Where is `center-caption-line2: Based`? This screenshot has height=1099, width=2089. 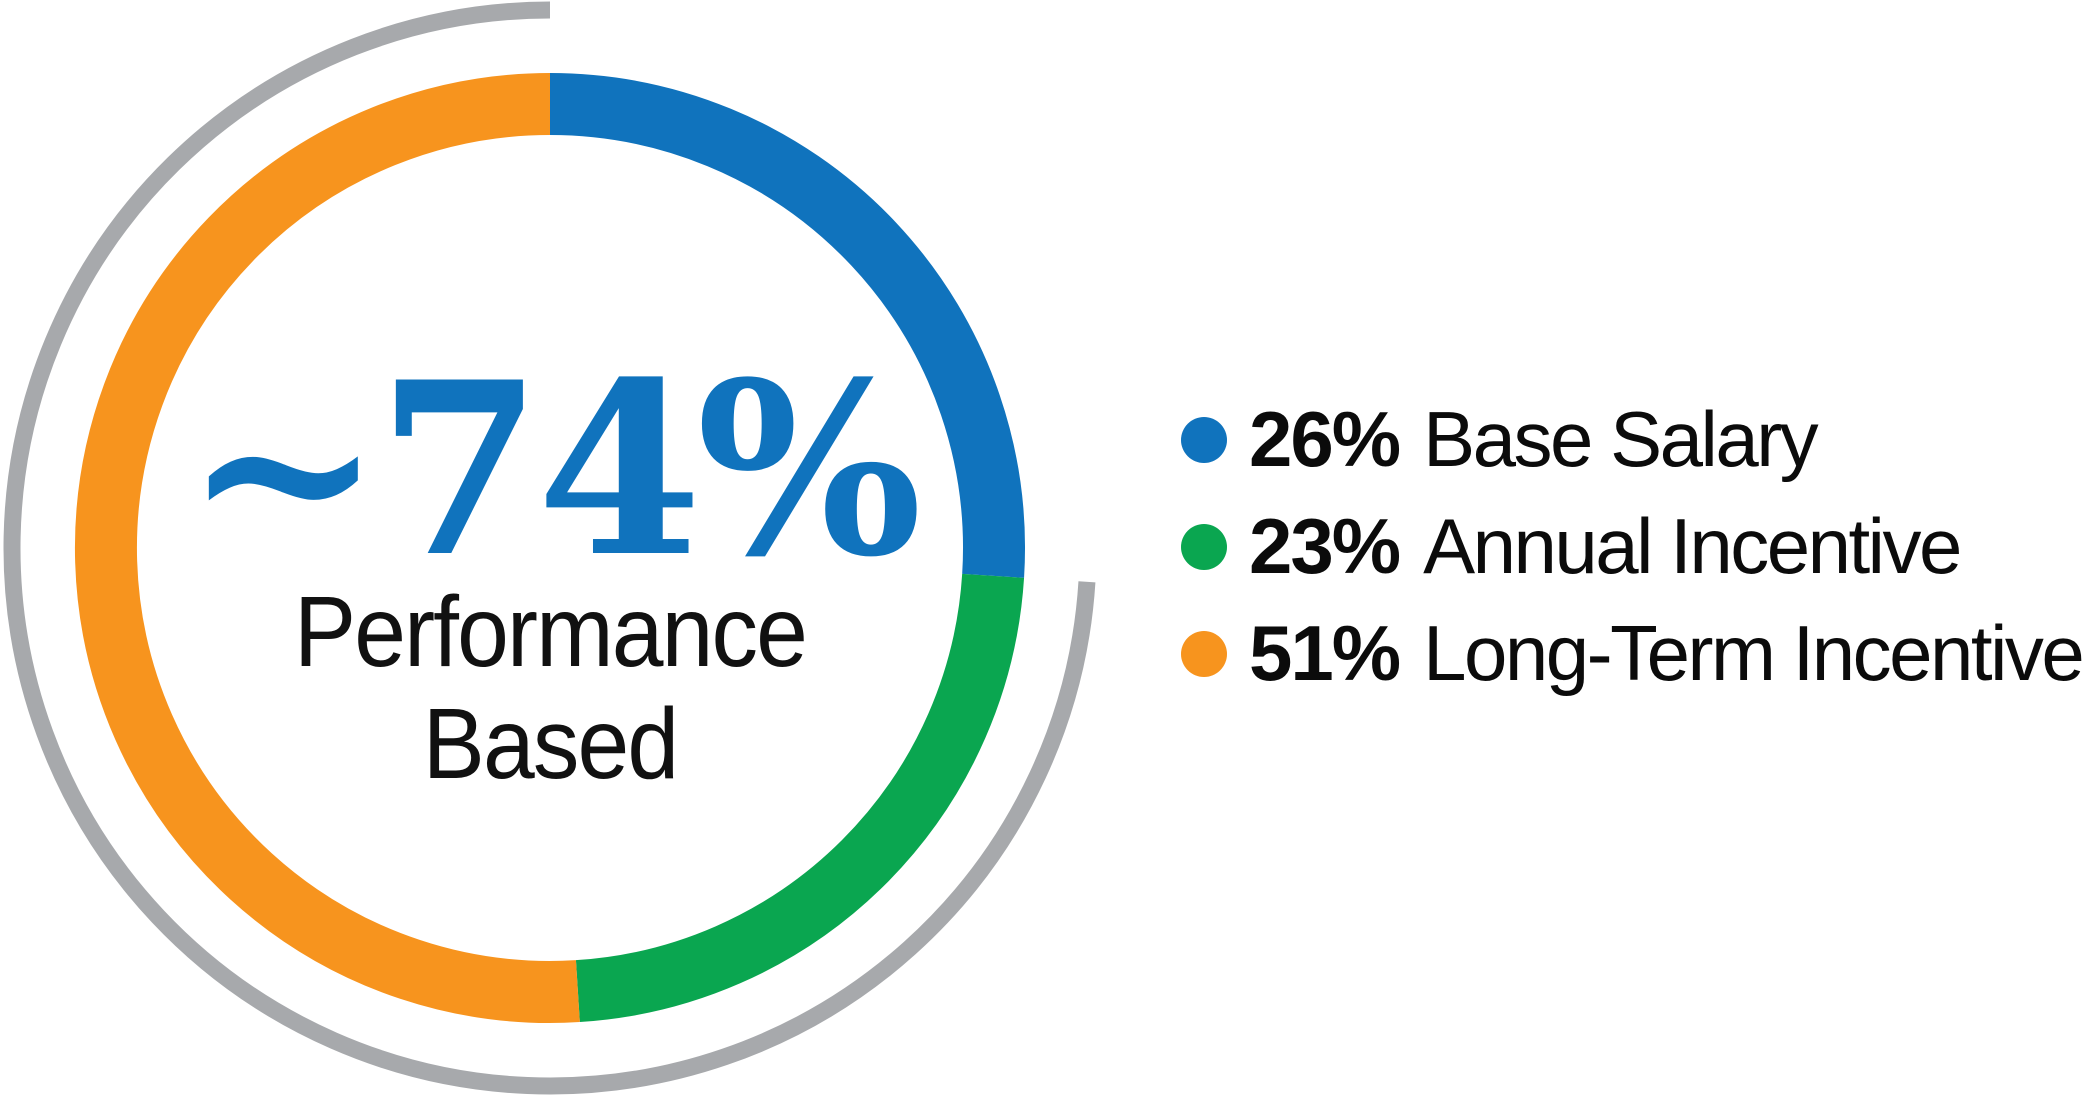
center-caption-line2: Based is located at coordinates (550, 744).